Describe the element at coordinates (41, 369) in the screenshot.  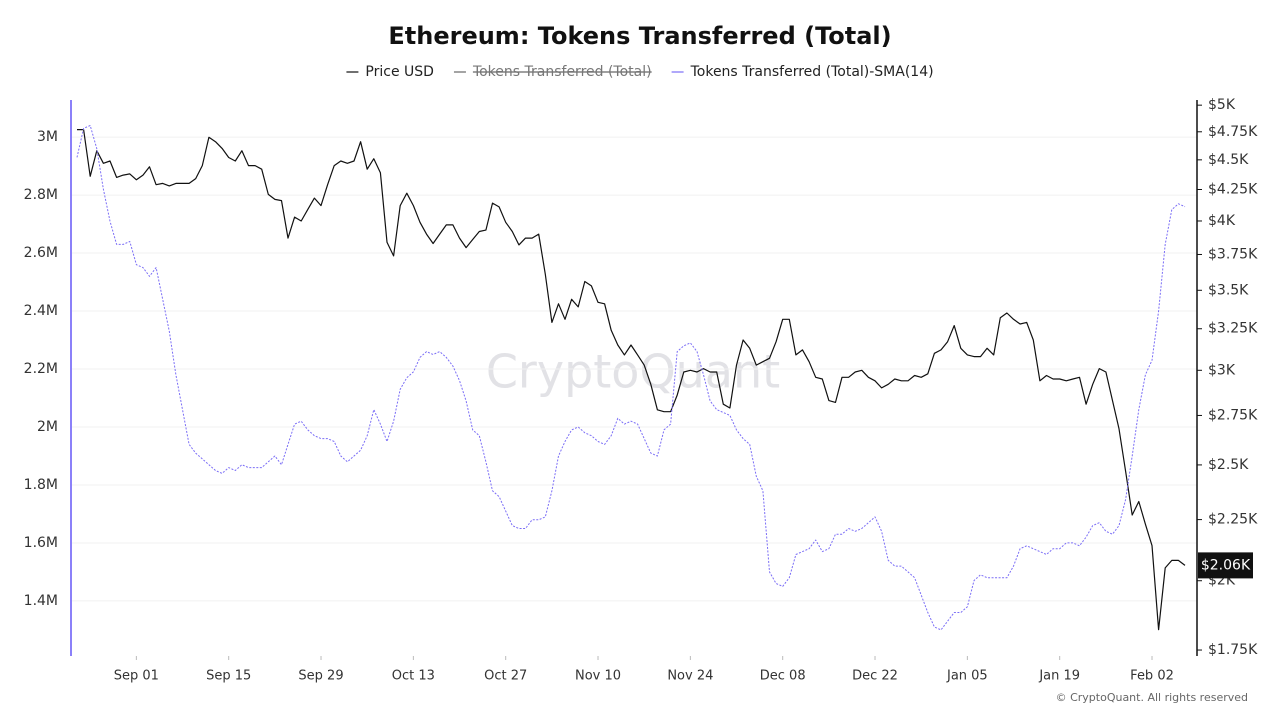
I see `y-tick-label: 2.2M` at that location.